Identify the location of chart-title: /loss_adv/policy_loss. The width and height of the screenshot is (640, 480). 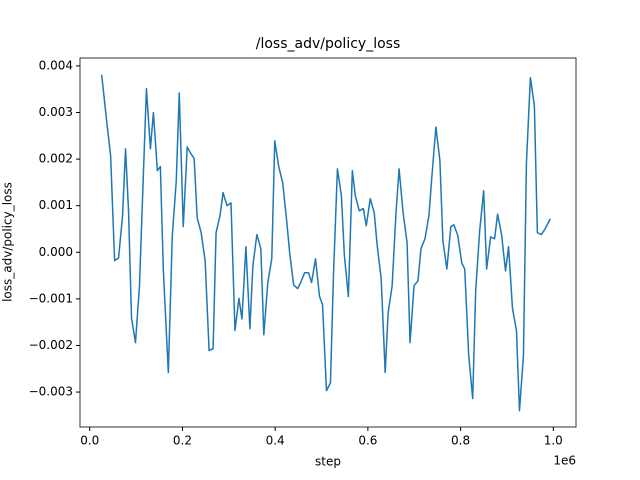
(328, 44).